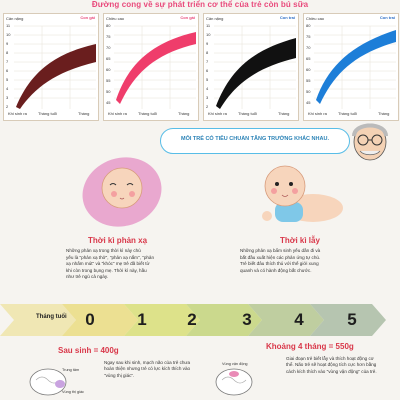 Image resolution: width=400 pixels, height=400 pixels. I want to click on month-number: 5, so click(352, 319).